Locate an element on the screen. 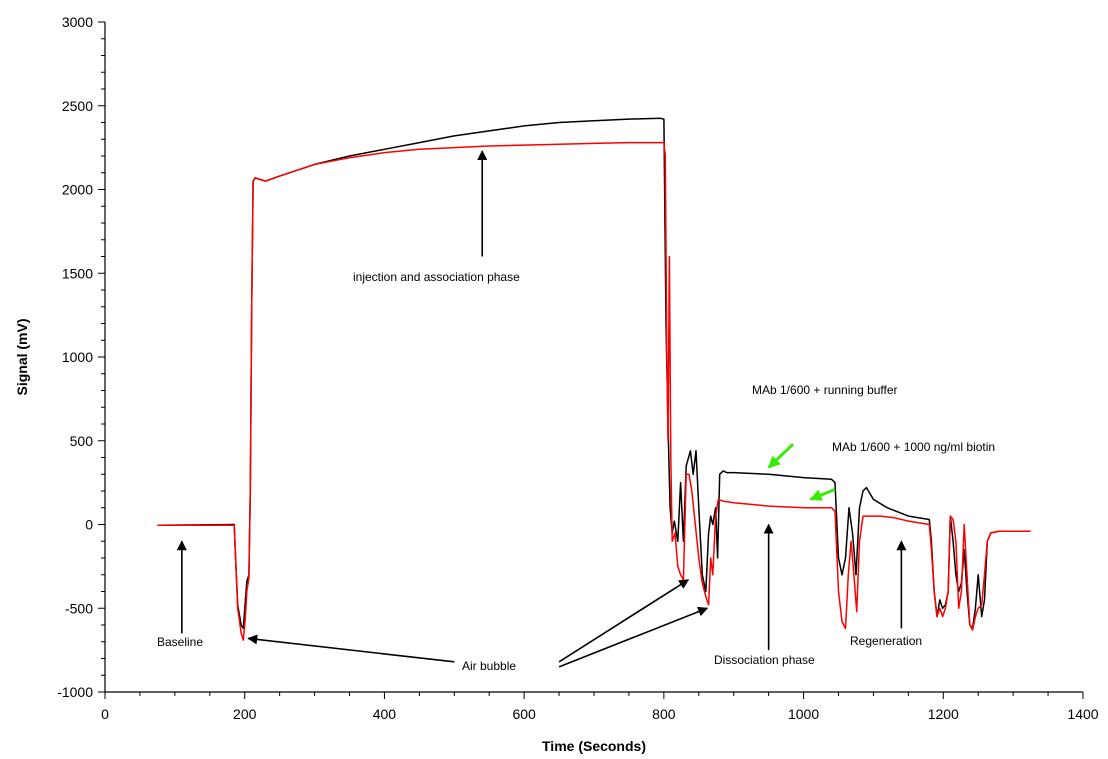 The width and height of the screenshot is (1108, 759). x-axis-title: Time (Seconds) is located at coordinates (594, 746).